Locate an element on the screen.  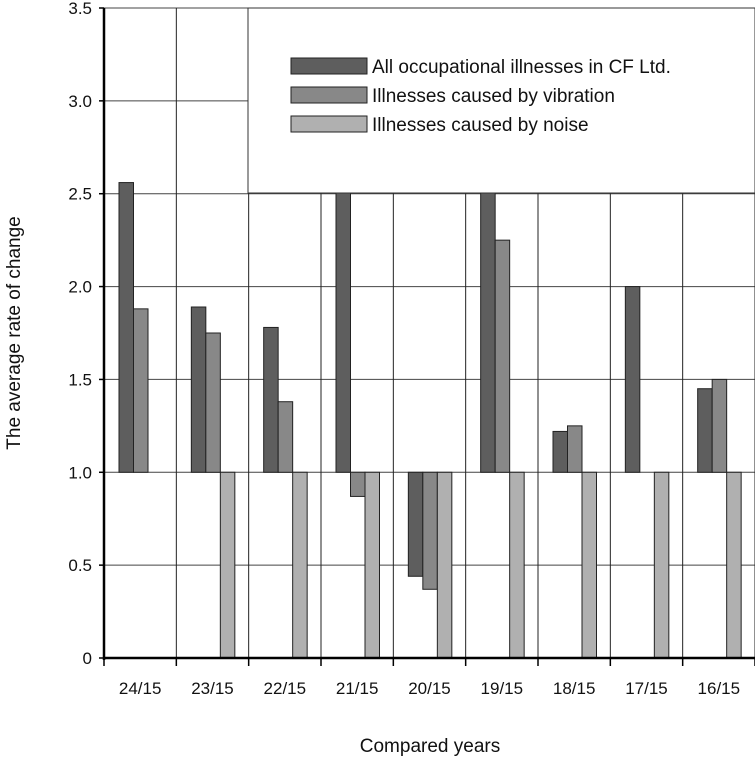
bar-24-15-s2 is located at coordinates (141, 390).